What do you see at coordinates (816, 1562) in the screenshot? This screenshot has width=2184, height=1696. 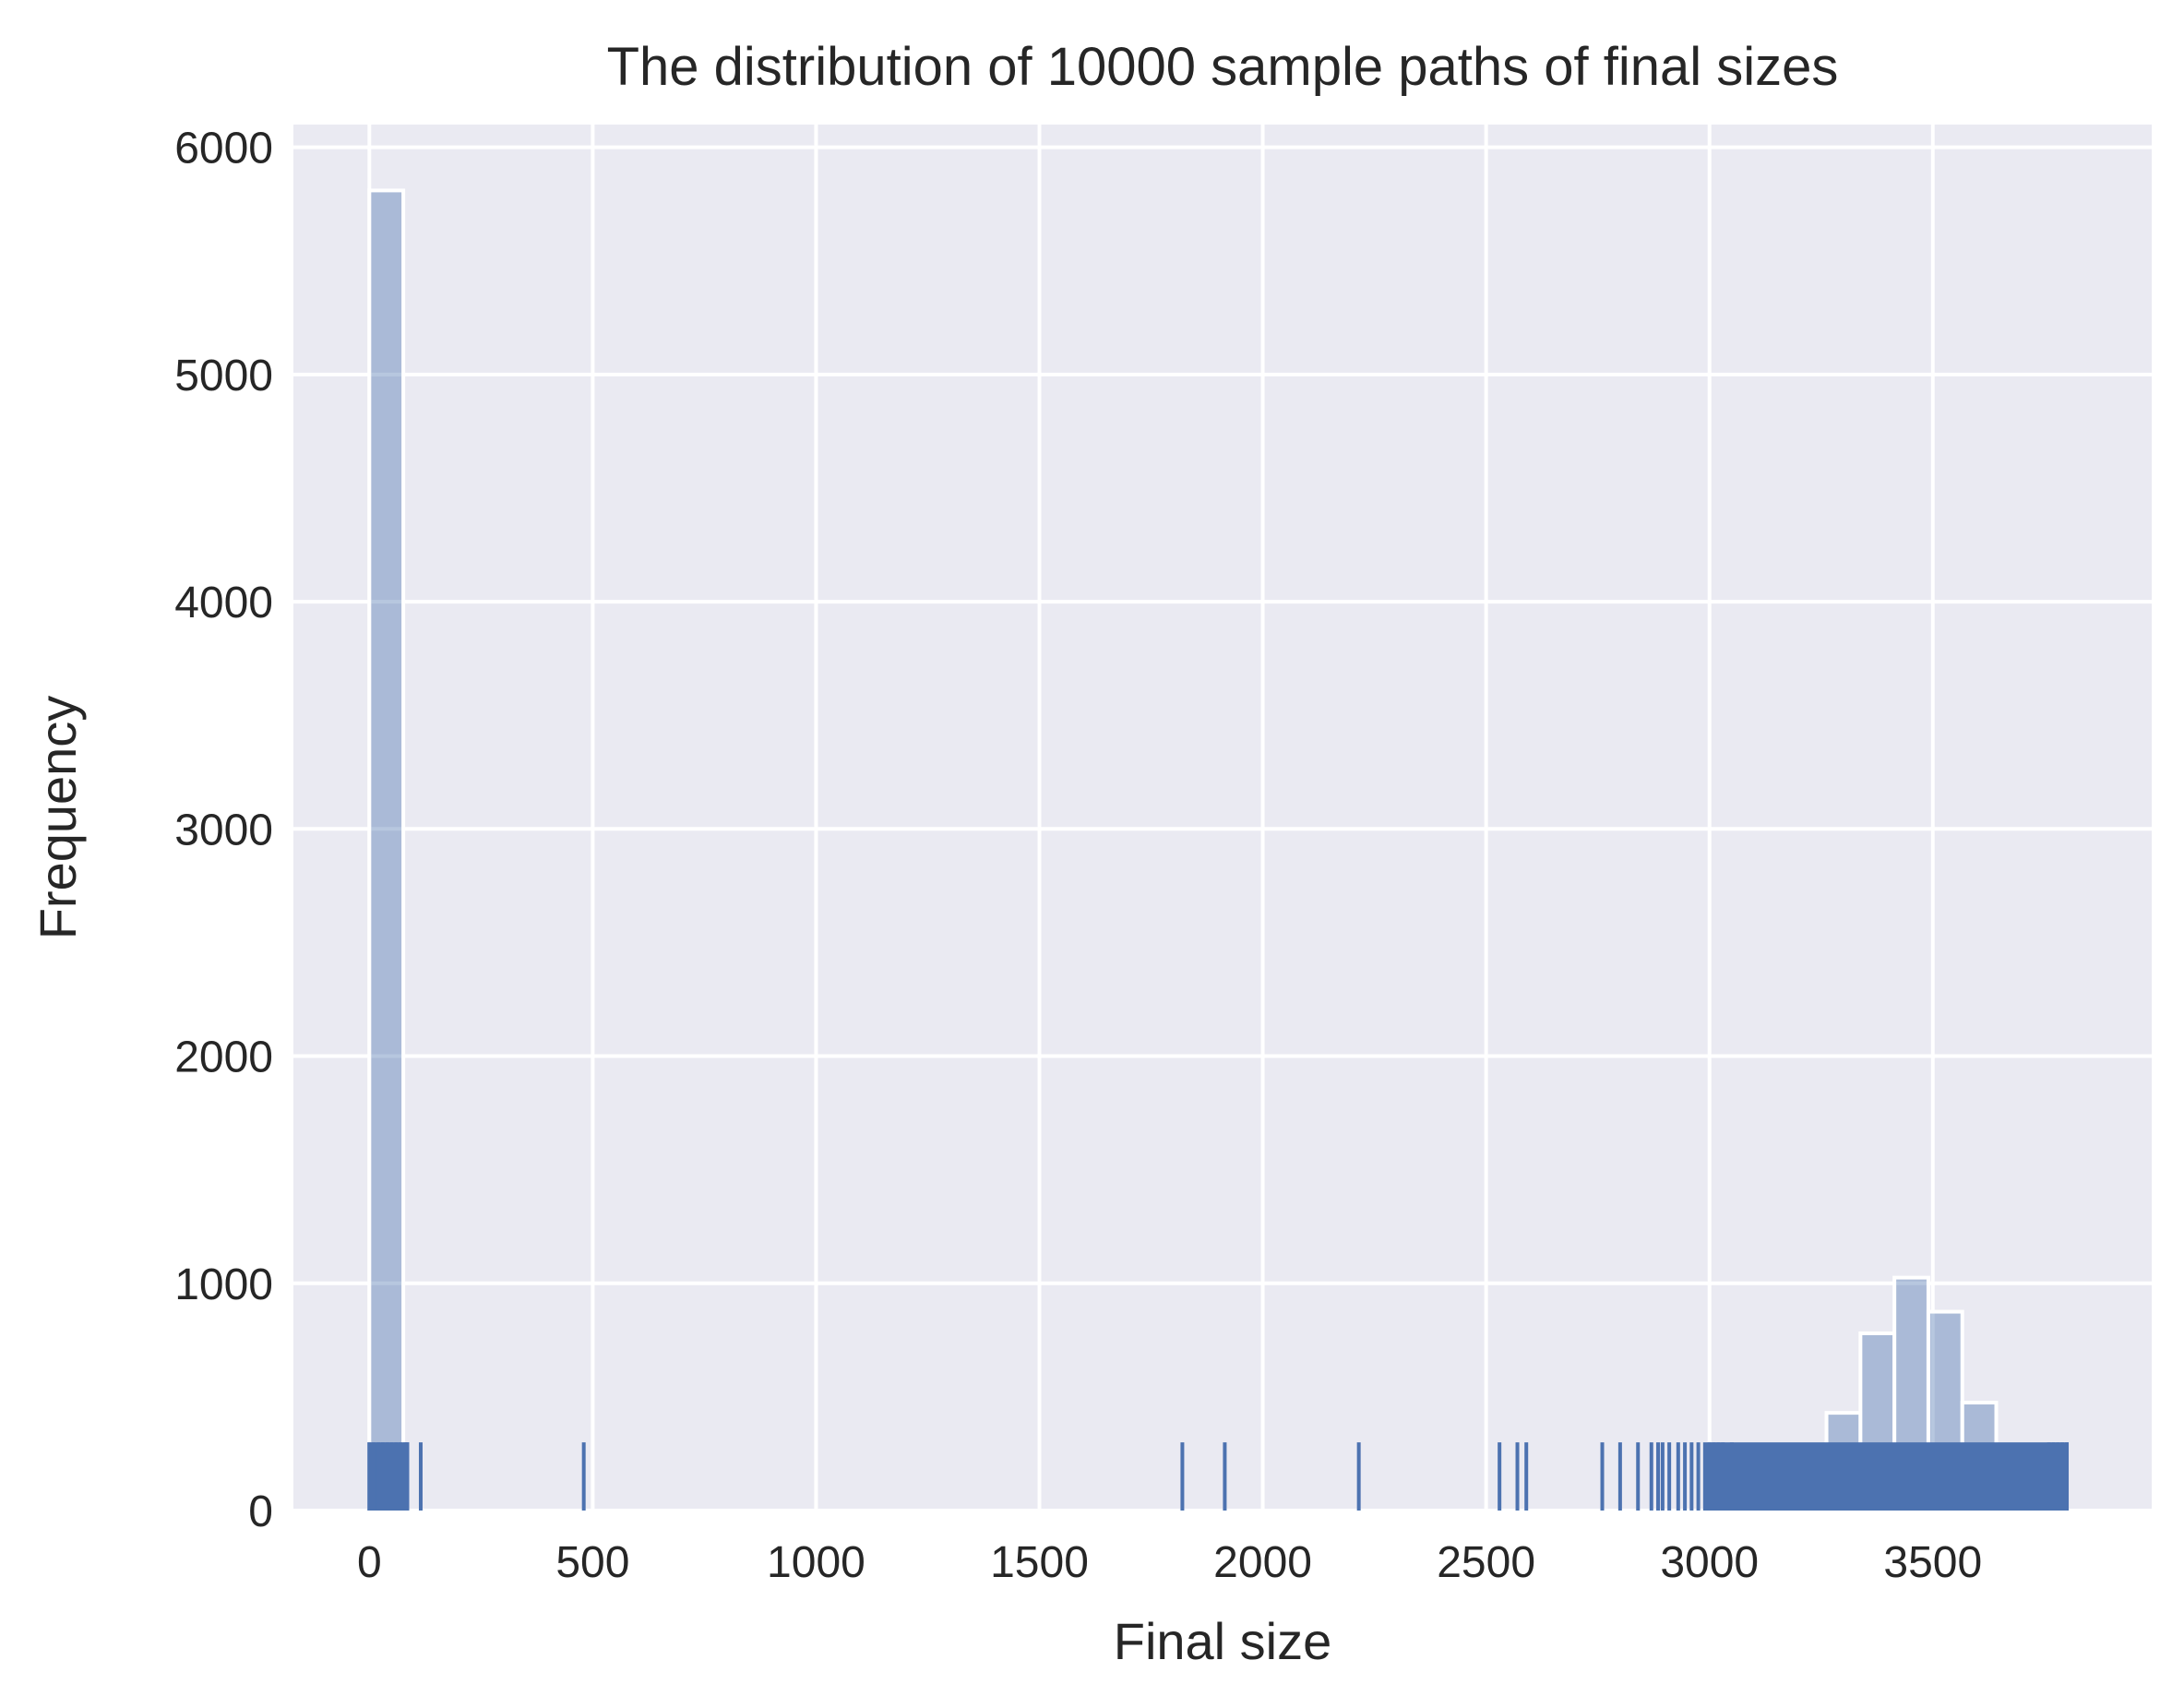 I see `x-tick-label: 1000` at bounding box center [816, 1562].